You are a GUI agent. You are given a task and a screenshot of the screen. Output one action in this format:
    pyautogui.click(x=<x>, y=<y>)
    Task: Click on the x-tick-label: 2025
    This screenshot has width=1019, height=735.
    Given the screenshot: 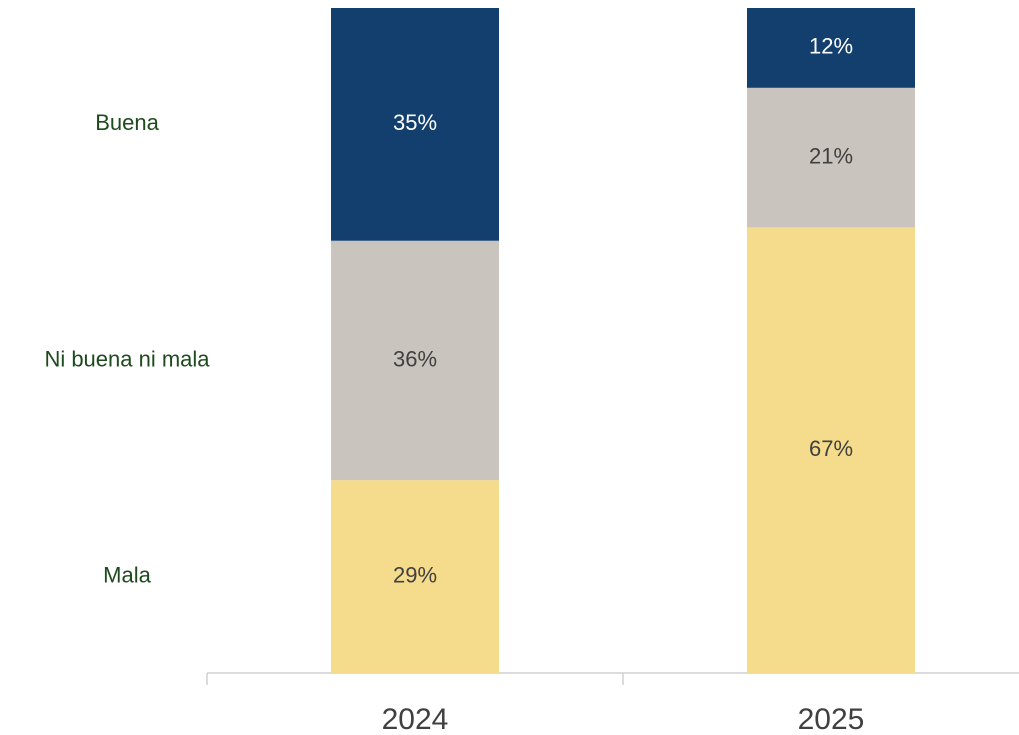 What is the action you would take?
    pyautogui.click(x=831, y=719)
    